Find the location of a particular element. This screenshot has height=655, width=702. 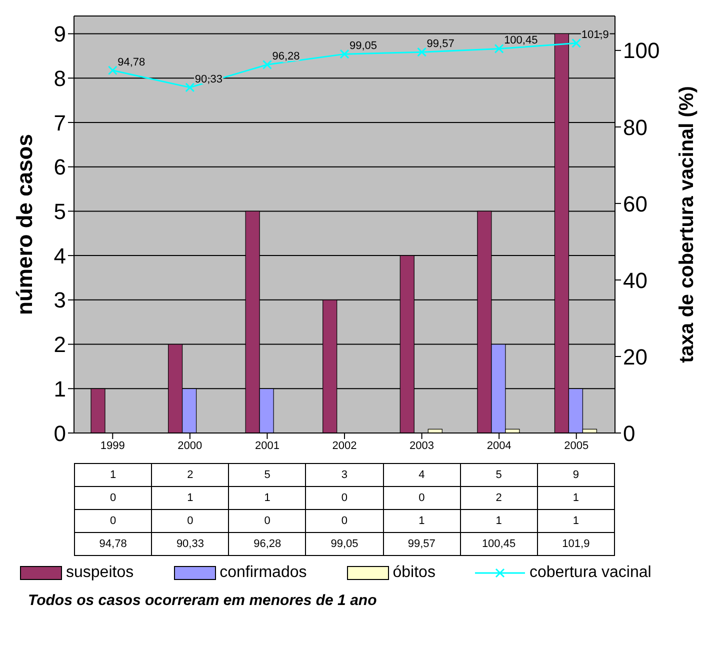

y-tick-label: 6 is located at coordinates (60, 167).